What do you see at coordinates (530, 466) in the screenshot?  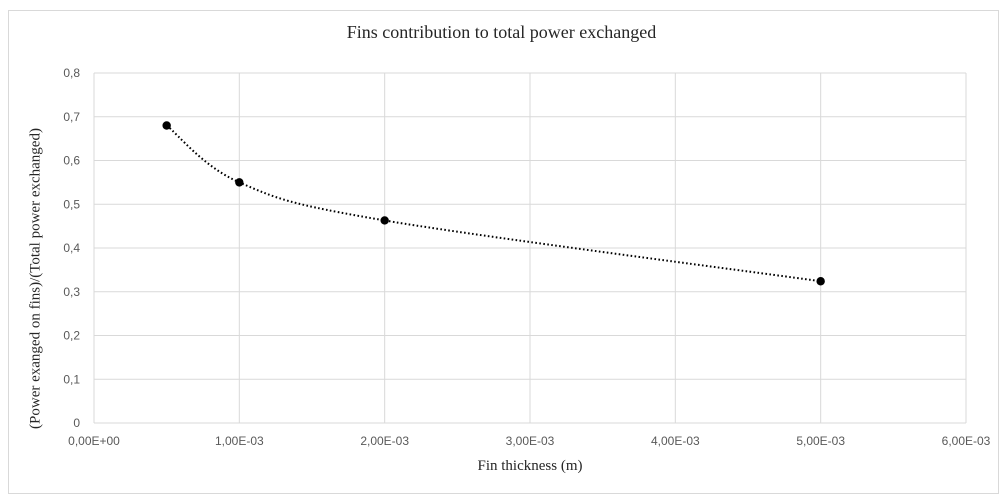 I see `x-axis-title: Fin thickness (m)` at bounding box center [530, 466].